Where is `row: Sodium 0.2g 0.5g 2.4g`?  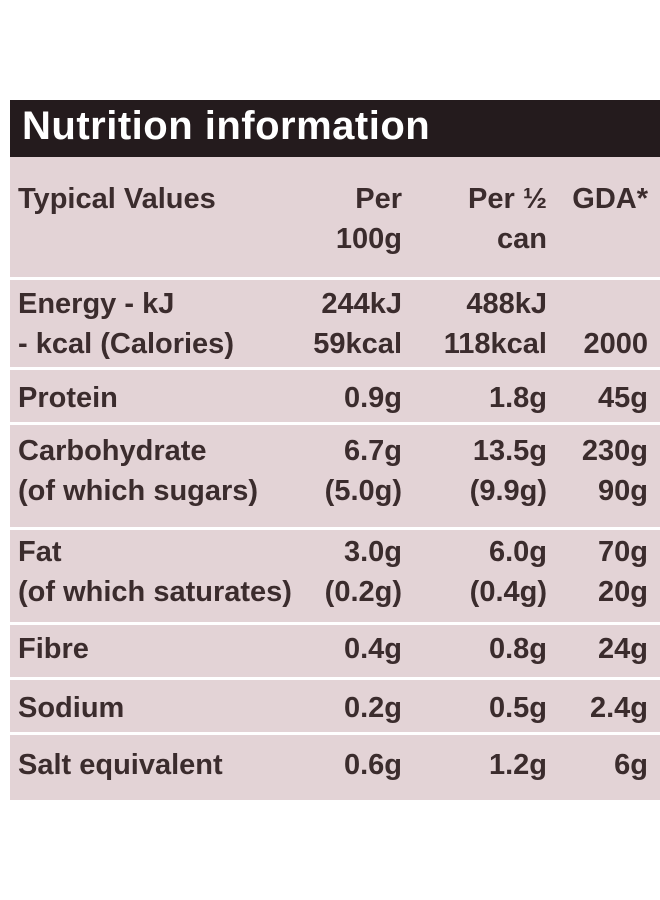
row: Sodium 0.2g 0.5g 2.4g is located at coordinates (335, 712).